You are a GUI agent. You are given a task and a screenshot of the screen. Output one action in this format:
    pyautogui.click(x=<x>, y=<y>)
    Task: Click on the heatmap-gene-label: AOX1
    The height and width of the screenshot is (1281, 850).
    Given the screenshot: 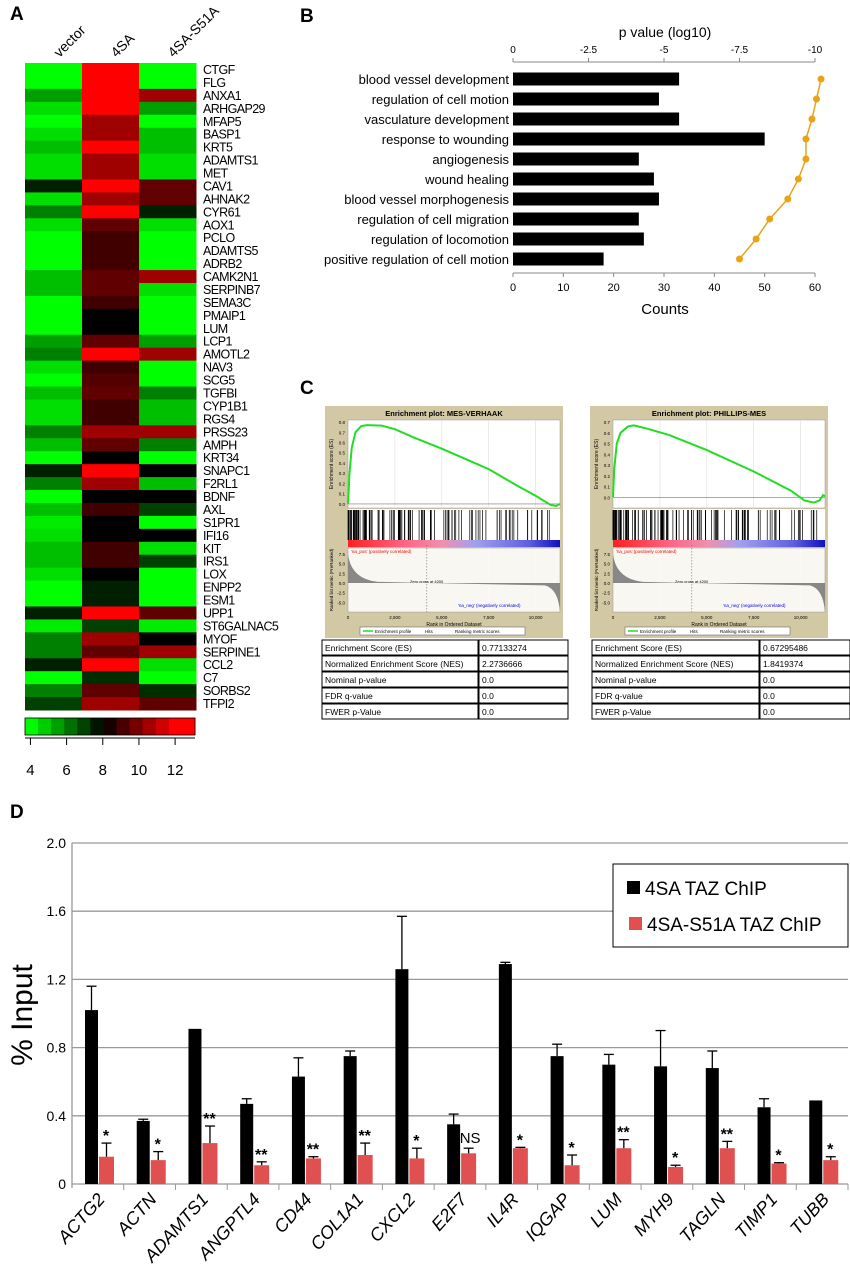 What is the action you would take?
    pyautogui.click(x=219, y=225)
    